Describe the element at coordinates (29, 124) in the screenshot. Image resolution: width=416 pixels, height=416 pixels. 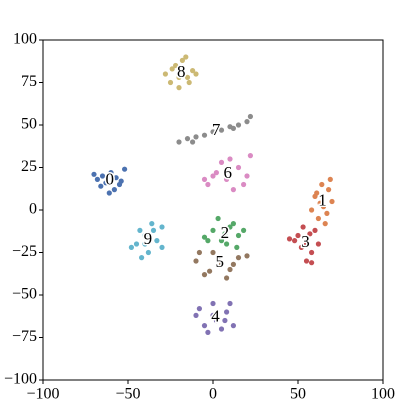
I see `y-tick-label: 50` at that location.